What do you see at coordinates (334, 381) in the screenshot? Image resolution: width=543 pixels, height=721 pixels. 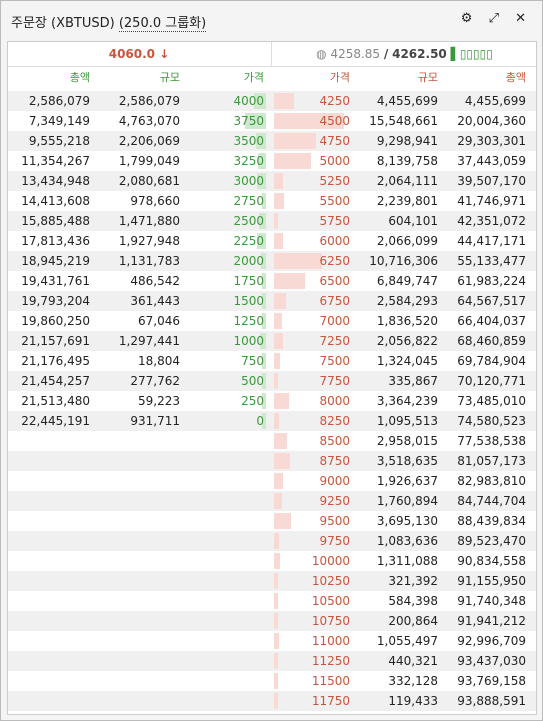 I see `ask-price: 7750` at bounding box center [334, 381].